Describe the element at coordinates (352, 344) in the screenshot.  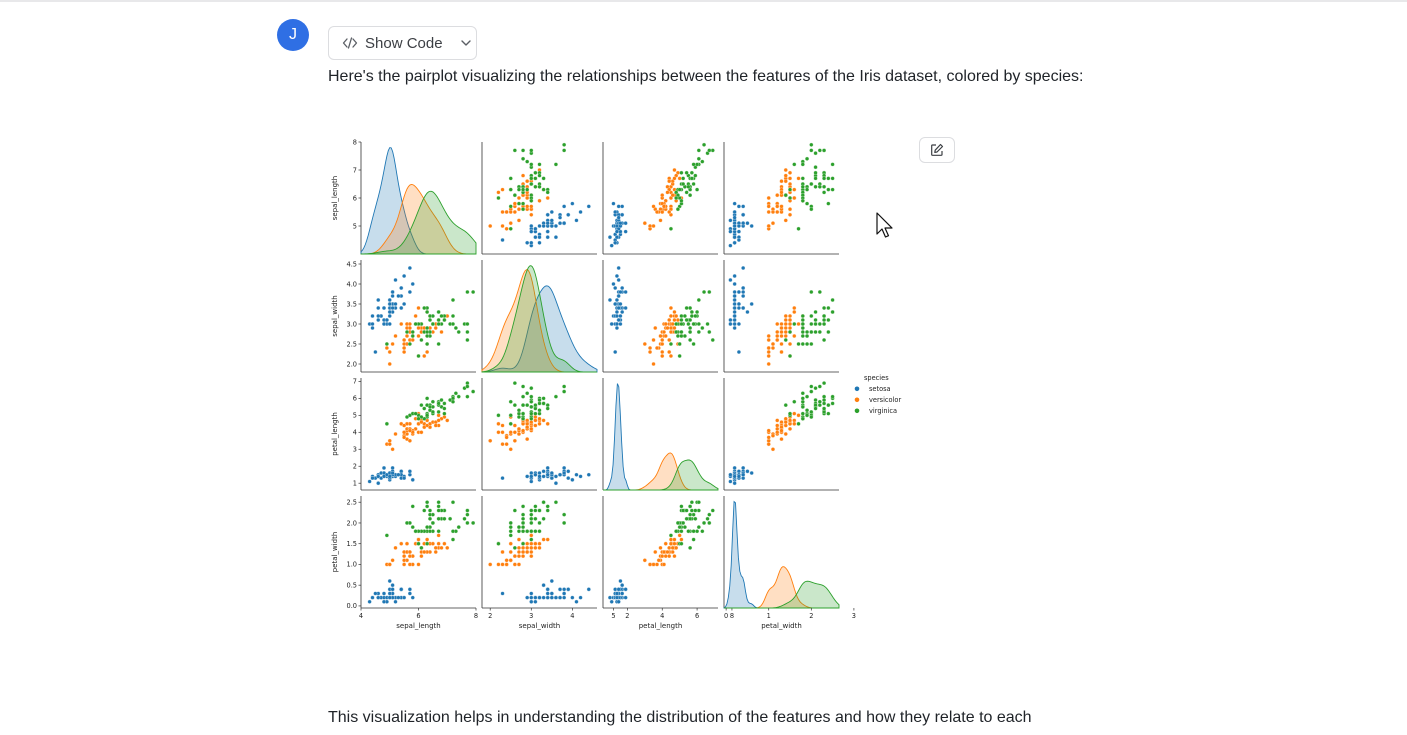
I see `y-tick-label-sepal-width: 2.5` at that location.